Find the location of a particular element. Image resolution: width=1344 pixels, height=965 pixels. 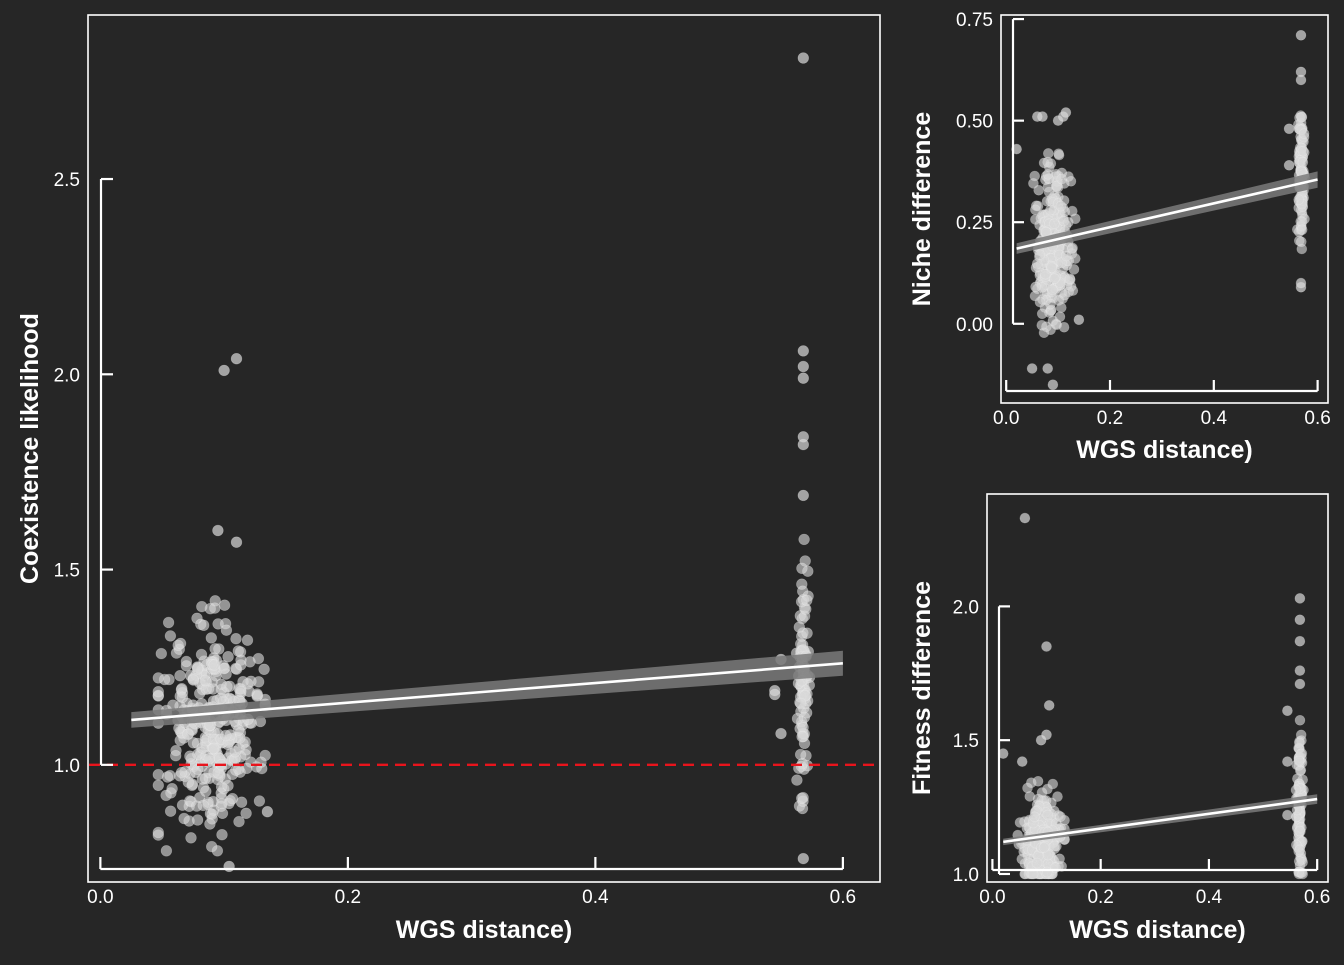

y-axis-title: Fitness difference is located at coordinates (922, 688).